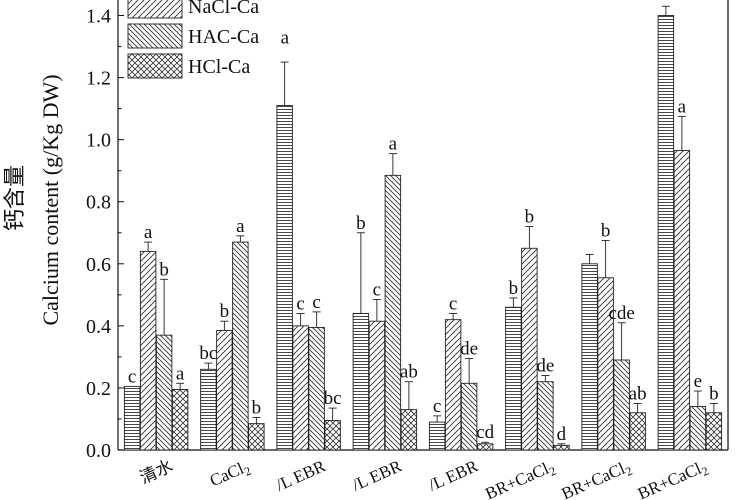 The image size is (750, 500). I want to click on x-tick-label: CaCl2, so click(230, 474).